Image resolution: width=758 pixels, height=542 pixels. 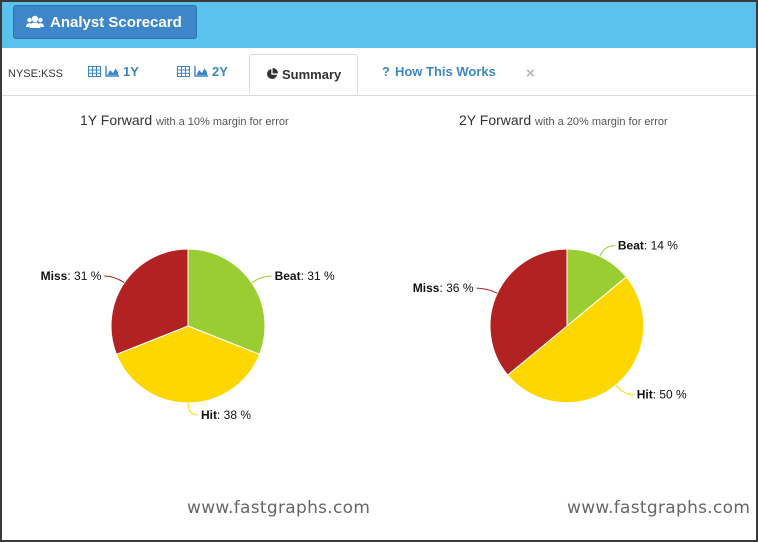 I want to click on question-icon: ?, so click(x=386, y=71).